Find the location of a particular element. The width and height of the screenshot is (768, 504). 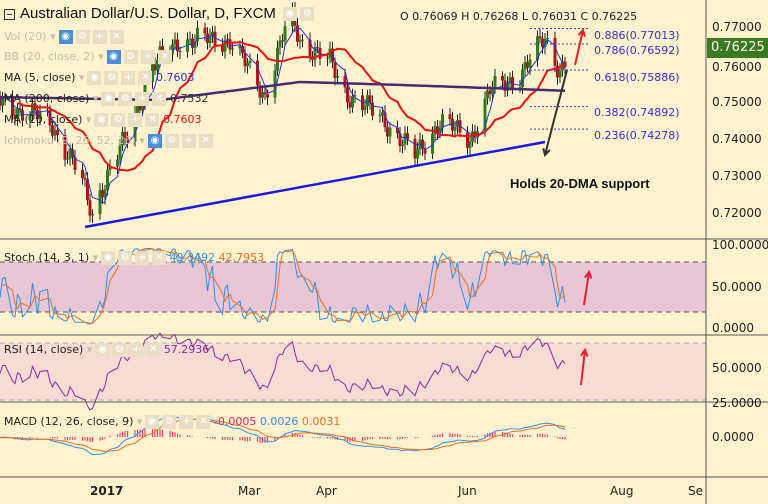

ma5-value: 0.7603 is located at coordinates (175, 77).